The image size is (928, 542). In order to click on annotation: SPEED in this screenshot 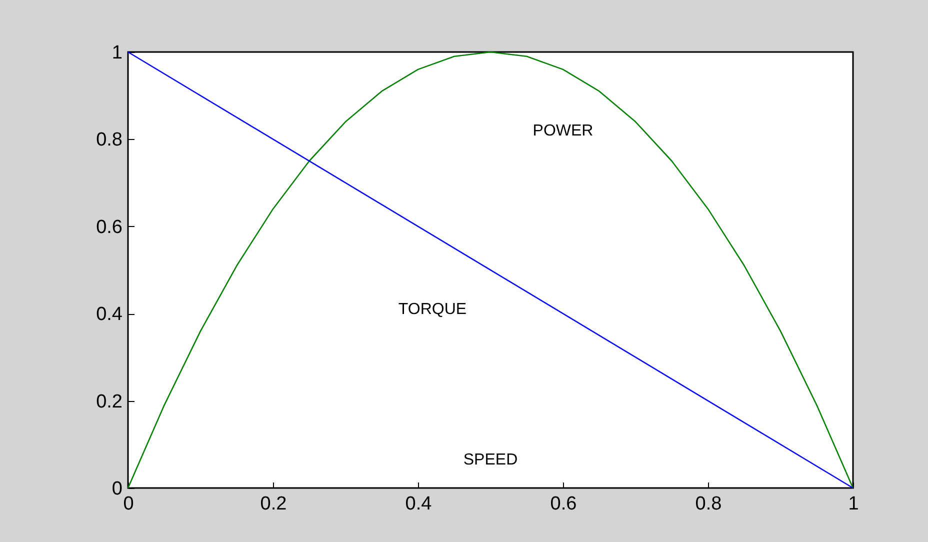, I will do `click(490, 460)`.